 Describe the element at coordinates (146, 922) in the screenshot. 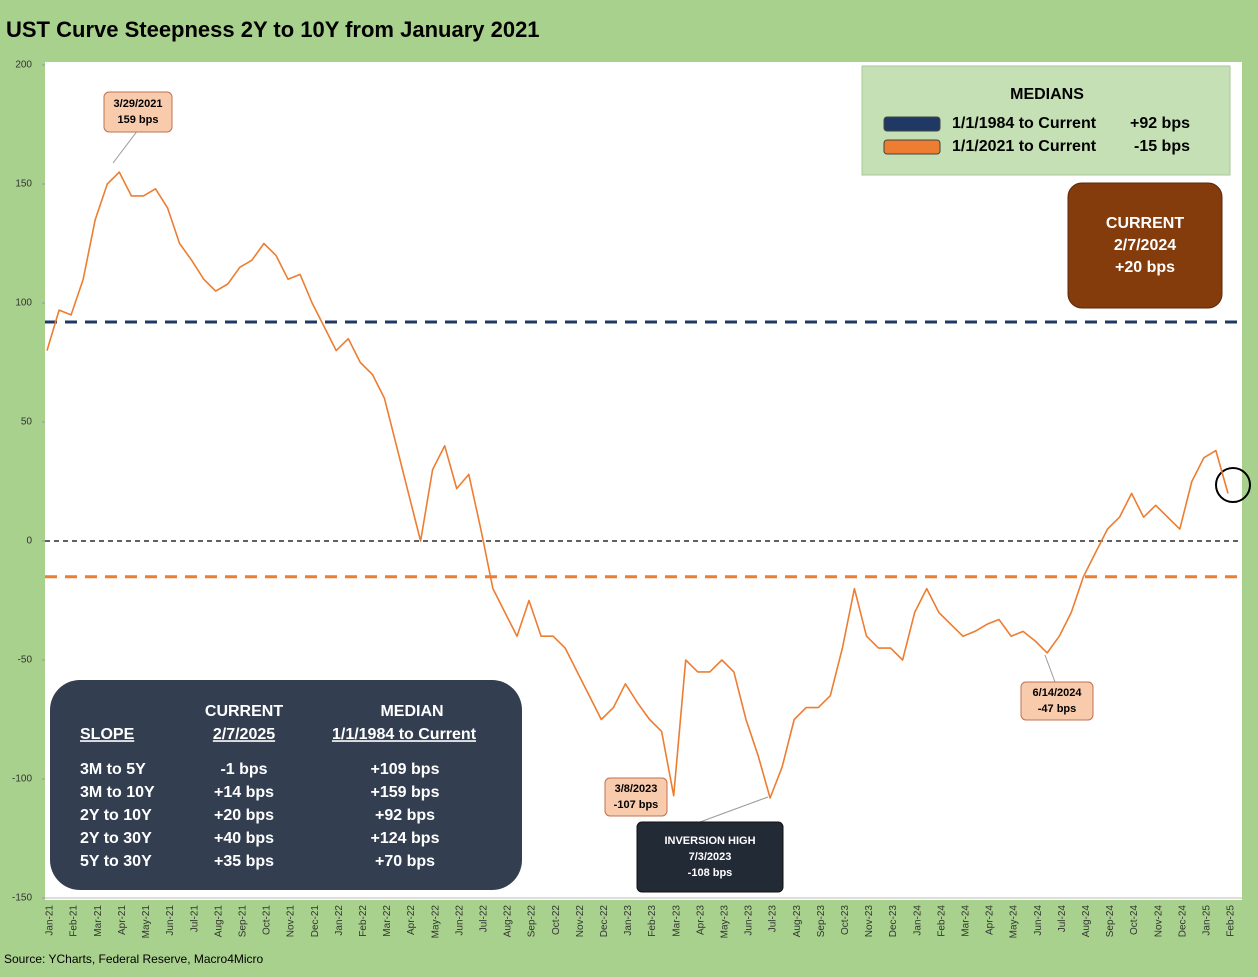

I see `x-tick-label: May-21` at that location.